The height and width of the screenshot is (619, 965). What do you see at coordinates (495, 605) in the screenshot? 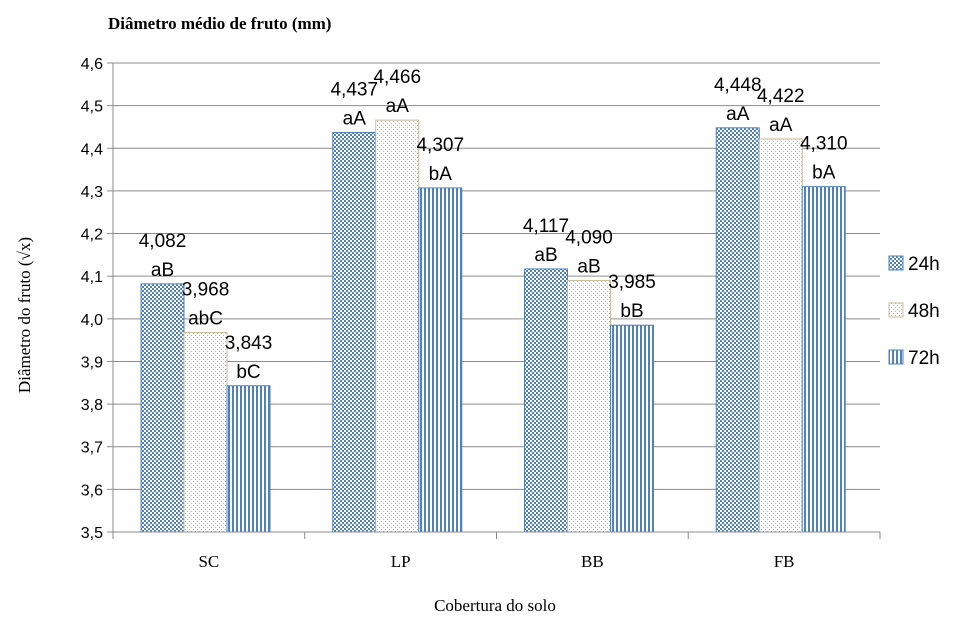
I see `x-axis-label: Cobertura do solo` at bounding box center [495, 605].